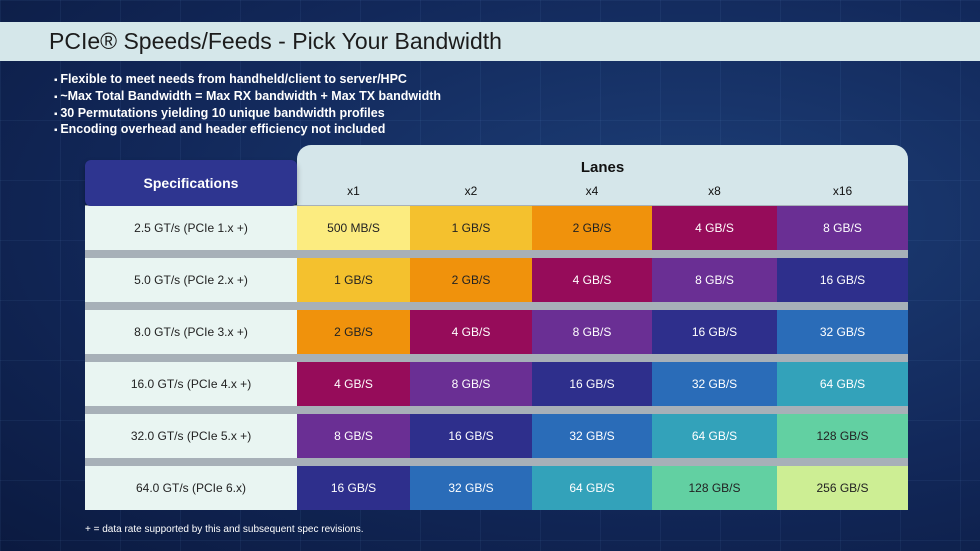  I want to click on bandwidth-cell: 256 GB/S, so click(842, 488).